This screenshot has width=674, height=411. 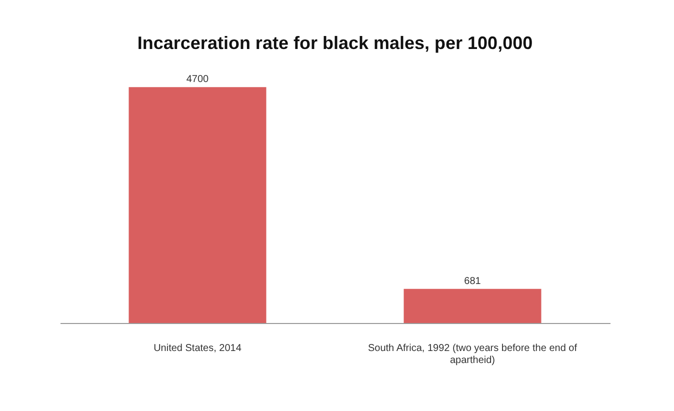 I want to click on data-label: 4700, so click(x=198, y=80).